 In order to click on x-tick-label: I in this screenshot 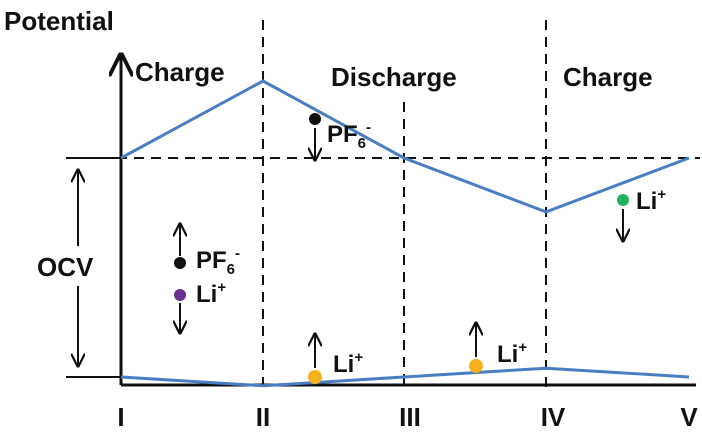, I will do `click(120, 417)`.